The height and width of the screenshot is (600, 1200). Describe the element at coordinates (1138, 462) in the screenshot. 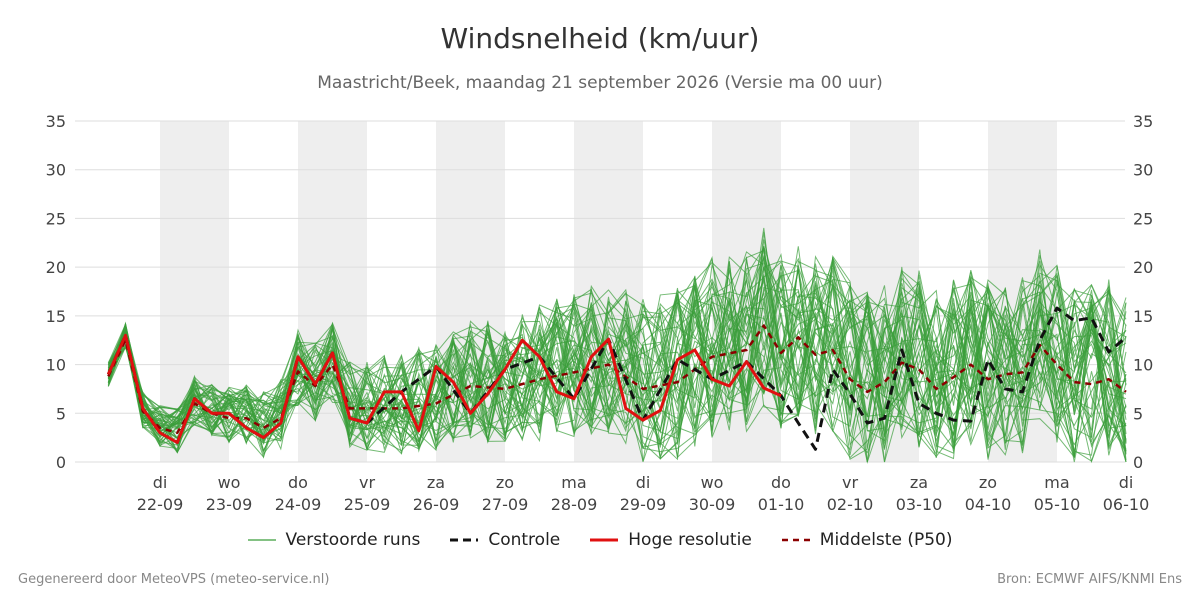

I see `y-tick-label-right: 0` at that location.